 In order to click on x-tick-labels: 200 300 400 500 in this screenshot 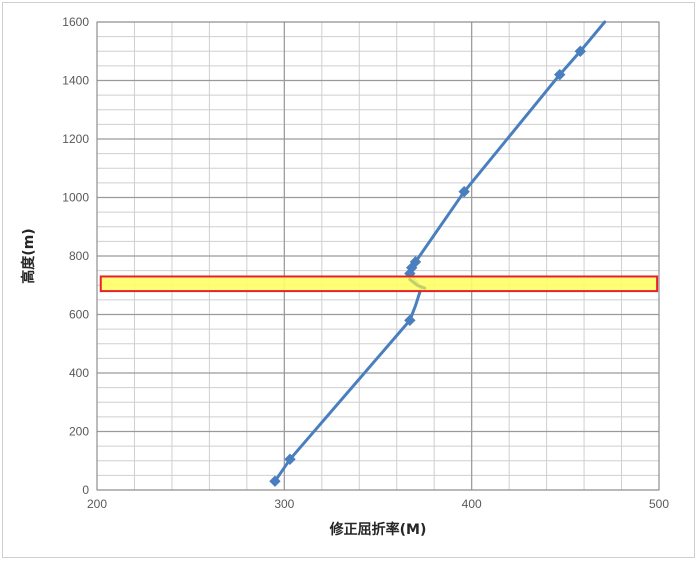, I will do `click(378, 504)`.